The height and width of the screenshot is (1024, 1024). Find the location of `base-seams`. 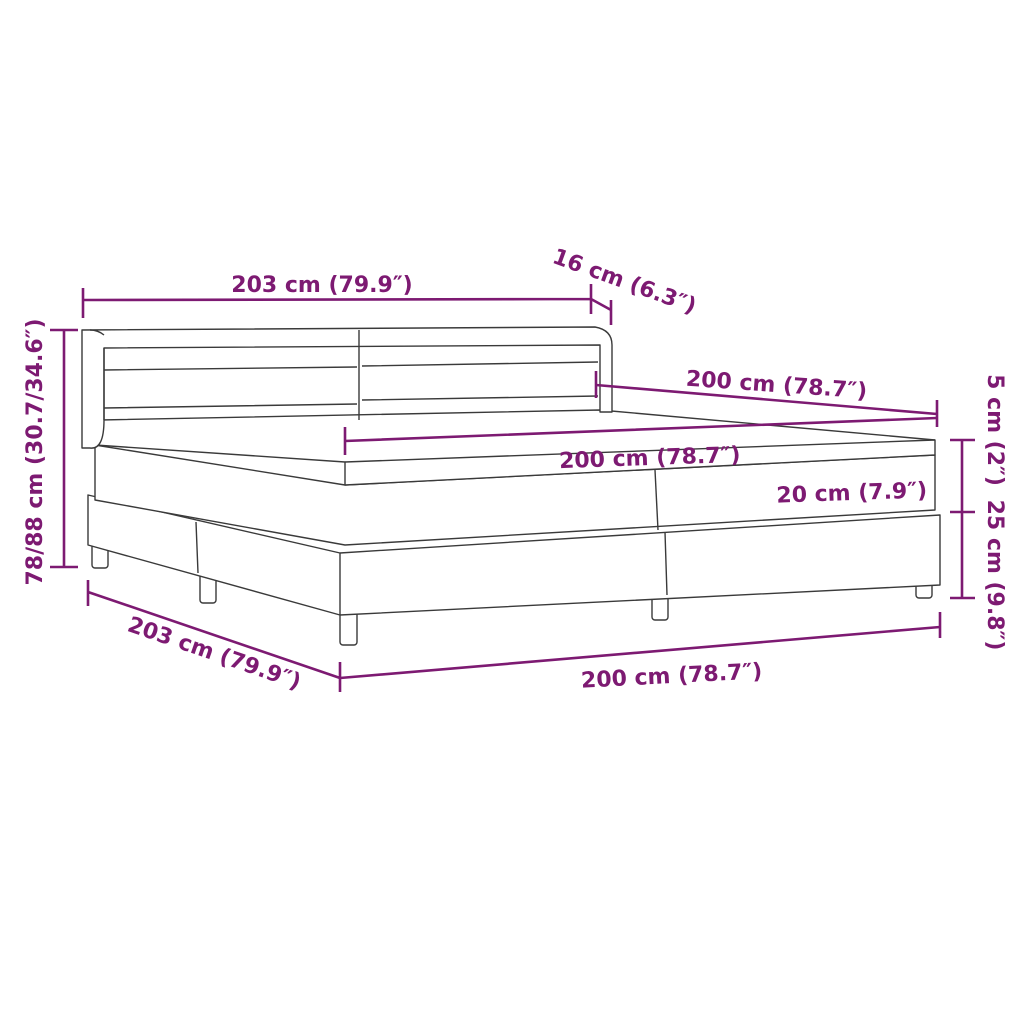

base-seams is located at coordinates (431, 568).